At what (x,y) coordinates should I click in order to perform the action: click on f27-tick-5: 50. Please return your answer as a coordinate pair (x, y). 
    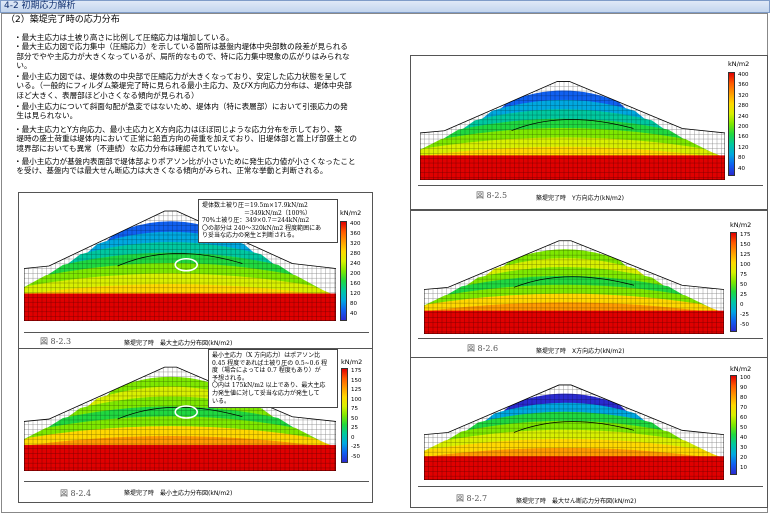
    Looking at the image, I should click on (743, 428).